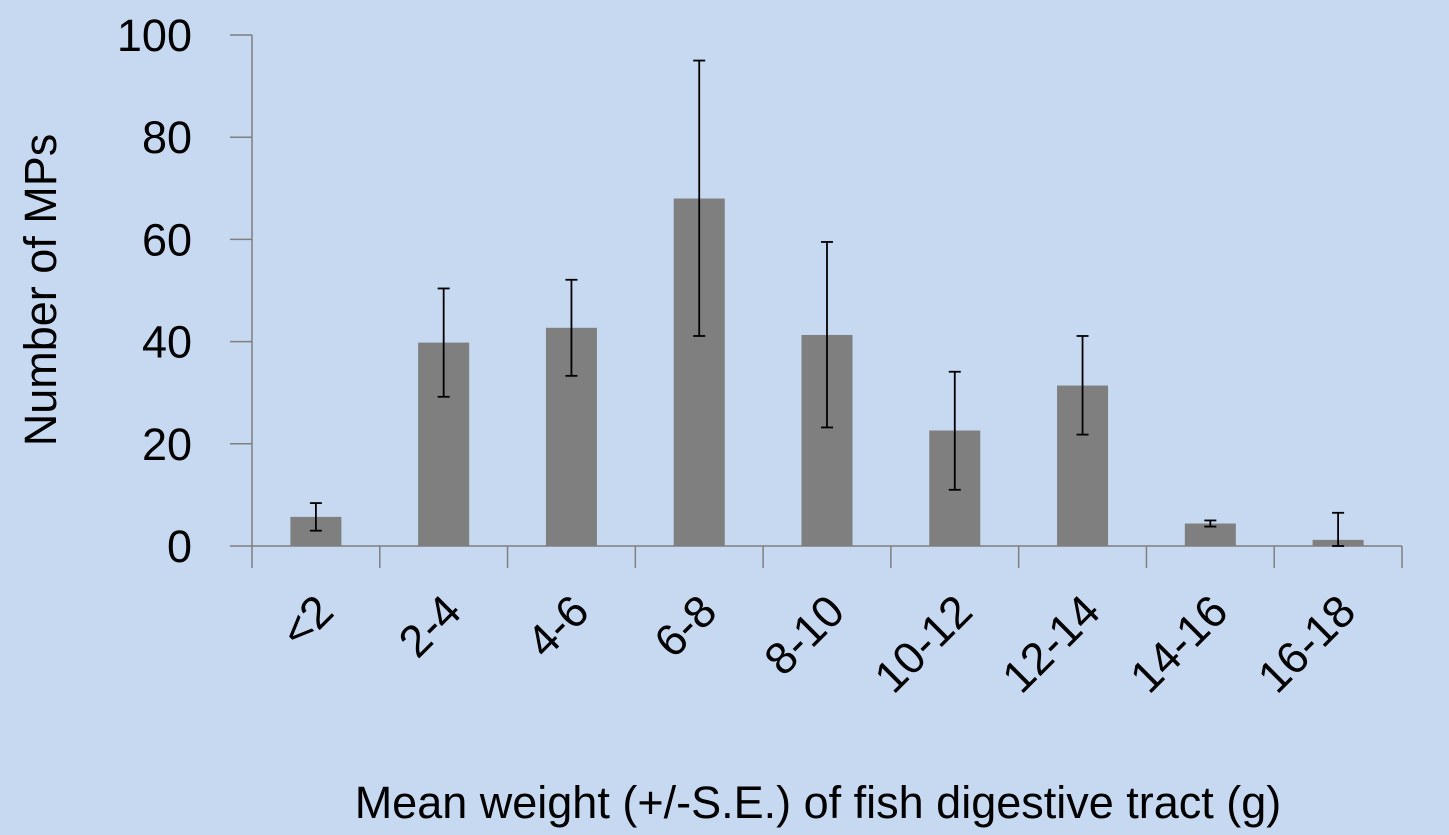  I want to click on y-tick-label: 80, so click(167, 137).